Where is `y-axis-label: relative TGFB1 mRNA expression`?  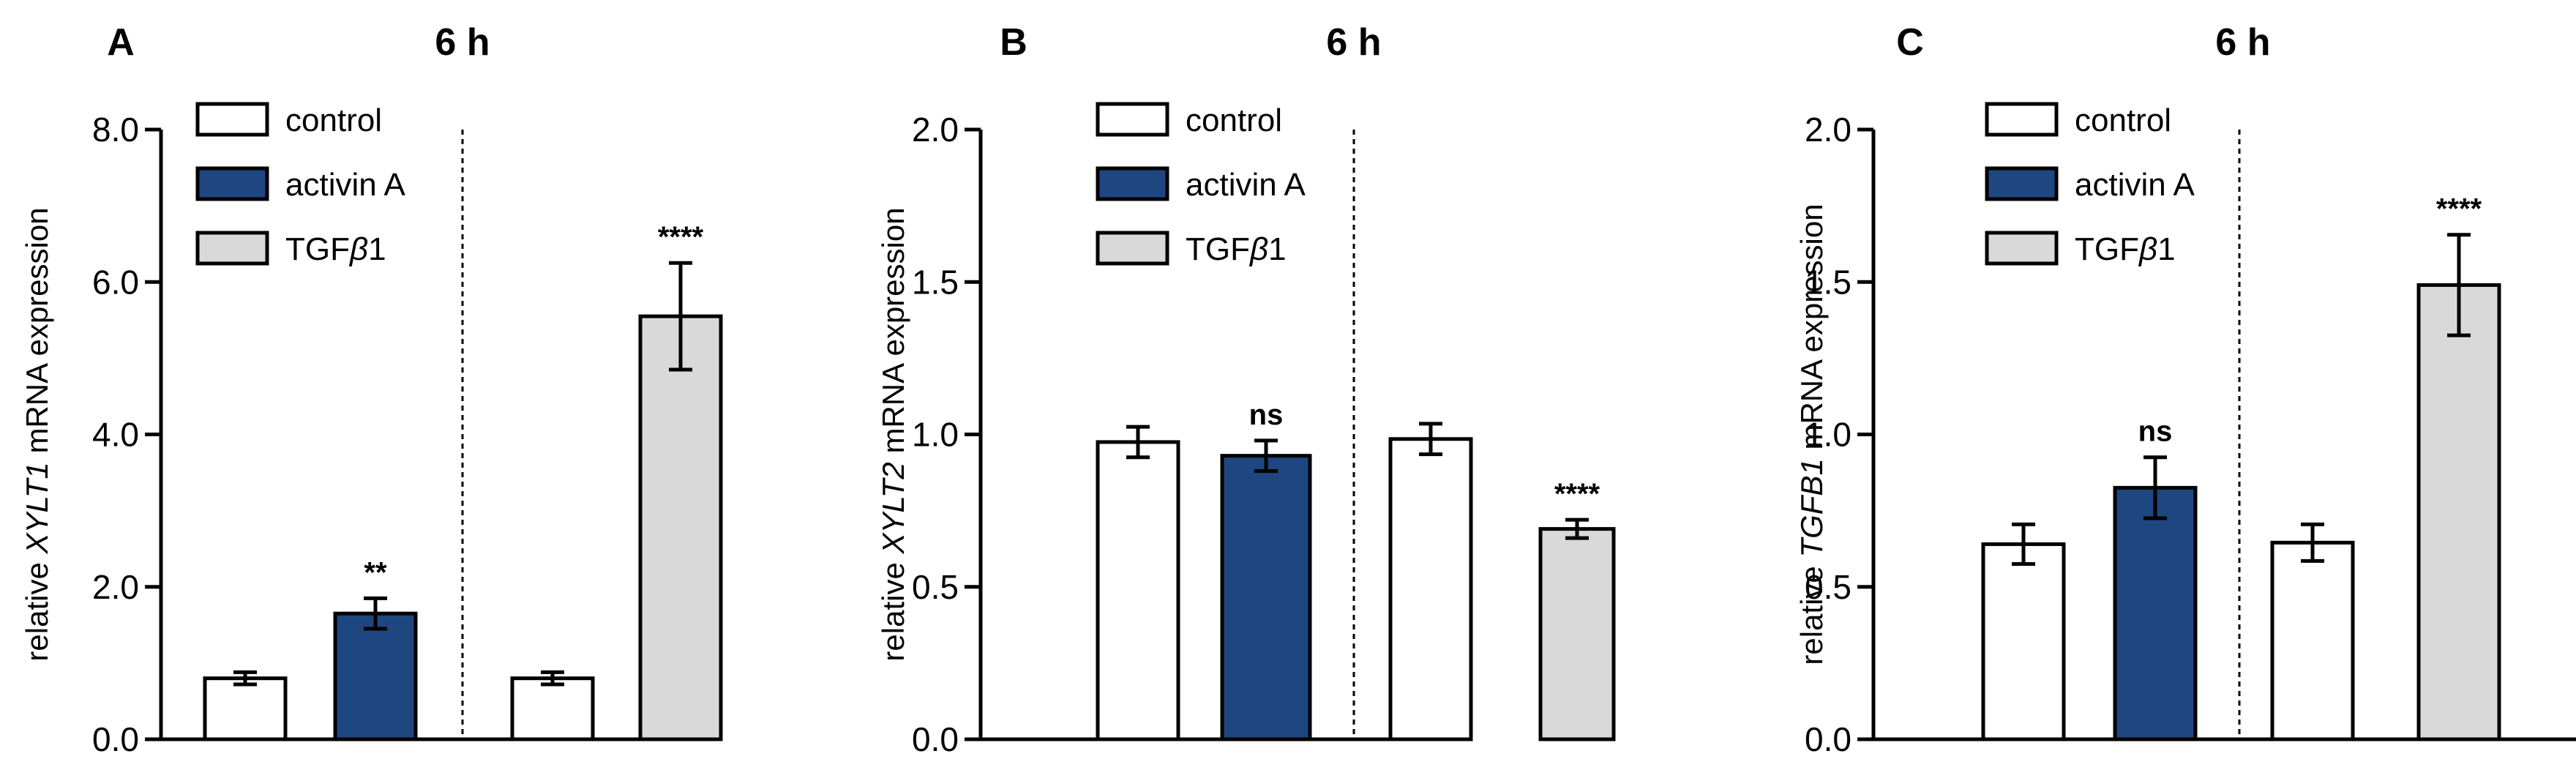 y-axis-label: relative TGFB1 mRNA expression is located at coordinates (1811, 434).